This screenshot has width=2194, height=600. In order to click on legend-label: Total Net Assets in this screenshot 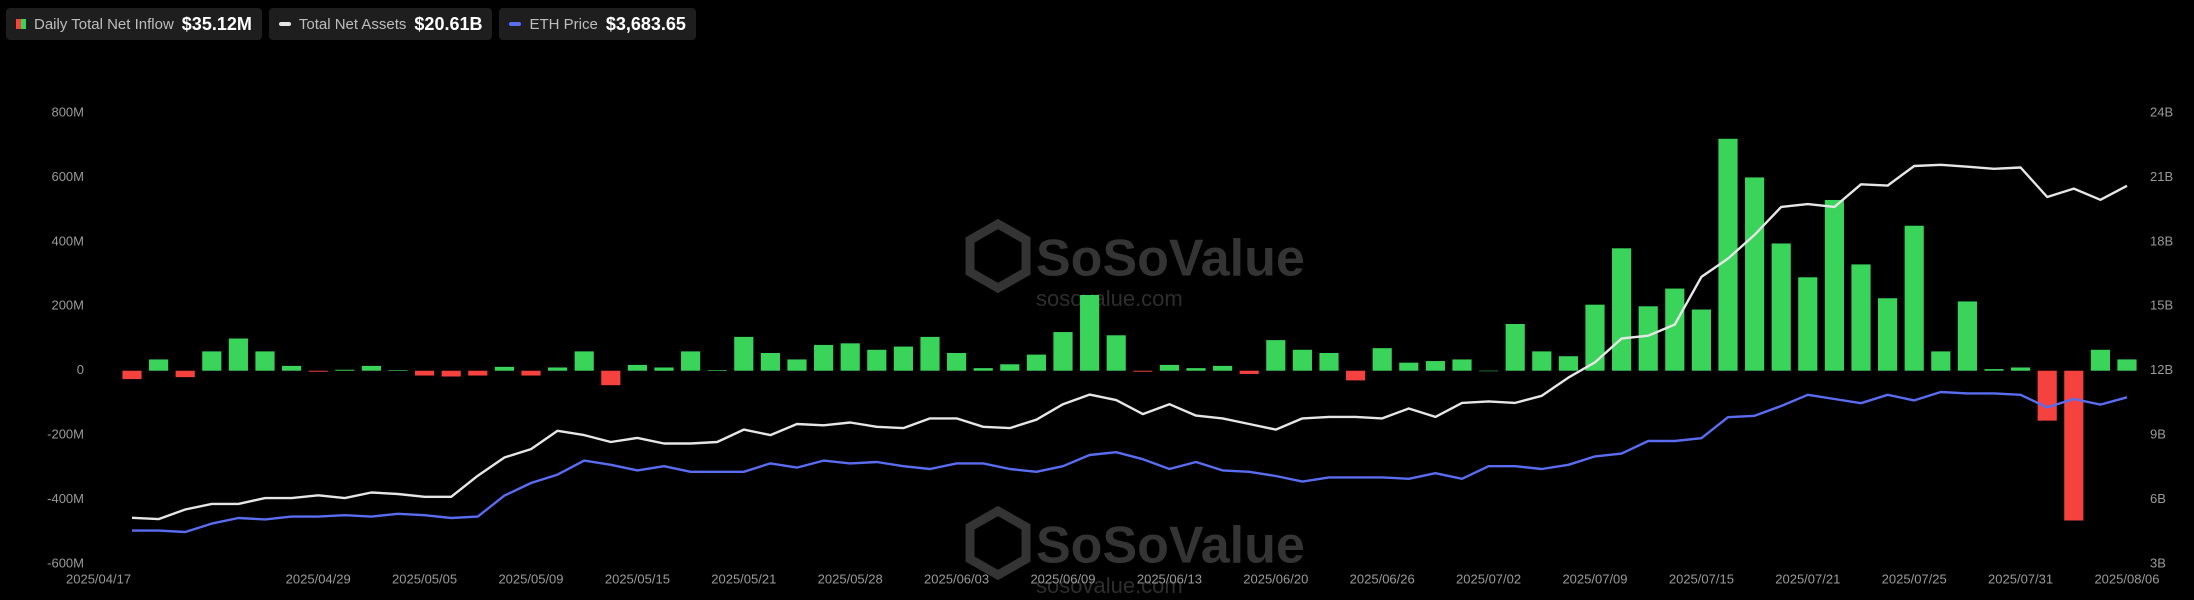, I will do `click(352, 24)`.